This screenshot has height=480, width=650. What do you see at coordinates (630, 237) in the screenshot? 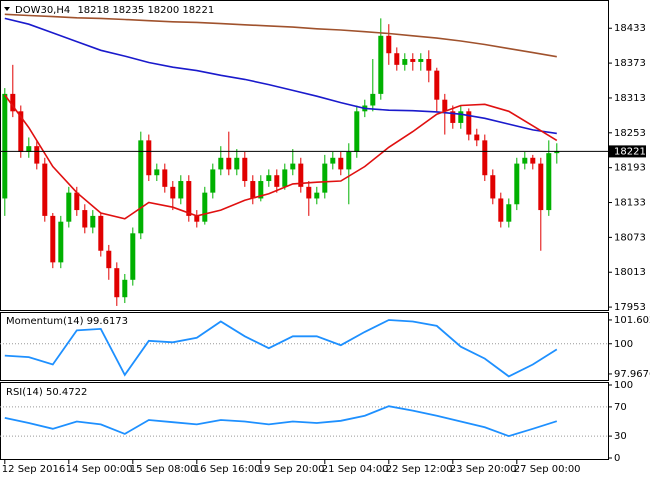
I see `y-tick-label: 18073` at bounding box center [630, 237].